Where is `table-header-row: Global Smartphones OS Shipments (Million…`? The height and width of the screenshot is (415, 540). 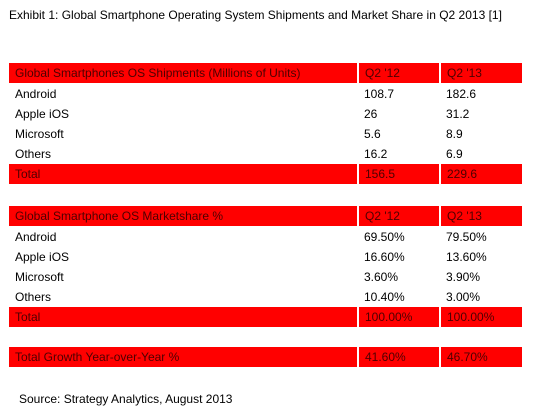
table-header-row: Global Smartphones OS Shipments (Million… is located at coordinates (265, 73).